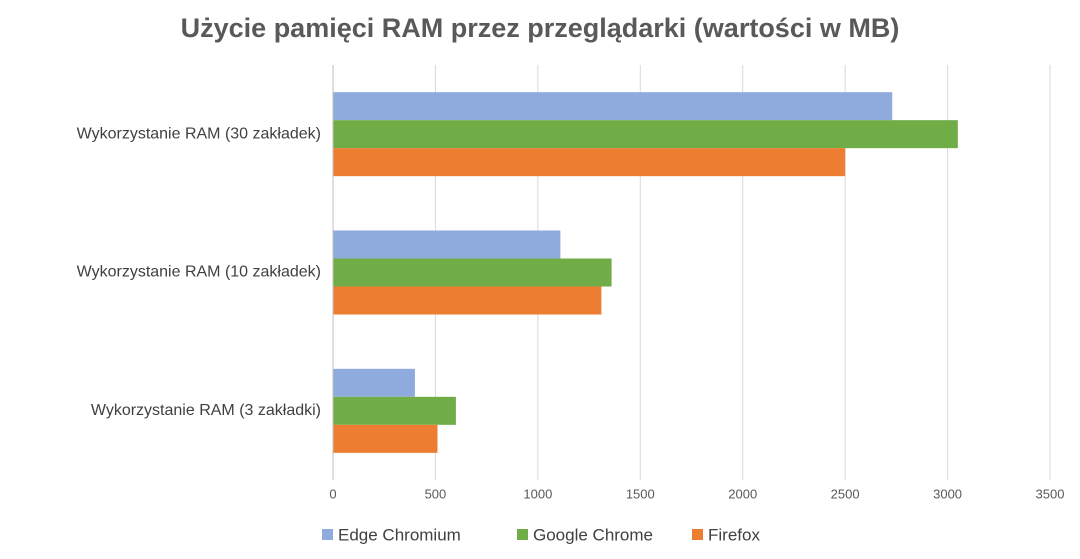  I want to click on x-tick-label: 1500, so click(640, 493).